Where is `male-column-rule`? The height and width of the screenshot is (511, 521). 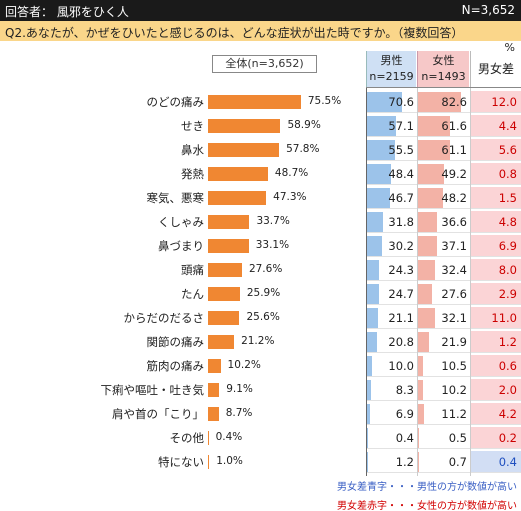
male-column-rule is located at coordinates (366, 282).